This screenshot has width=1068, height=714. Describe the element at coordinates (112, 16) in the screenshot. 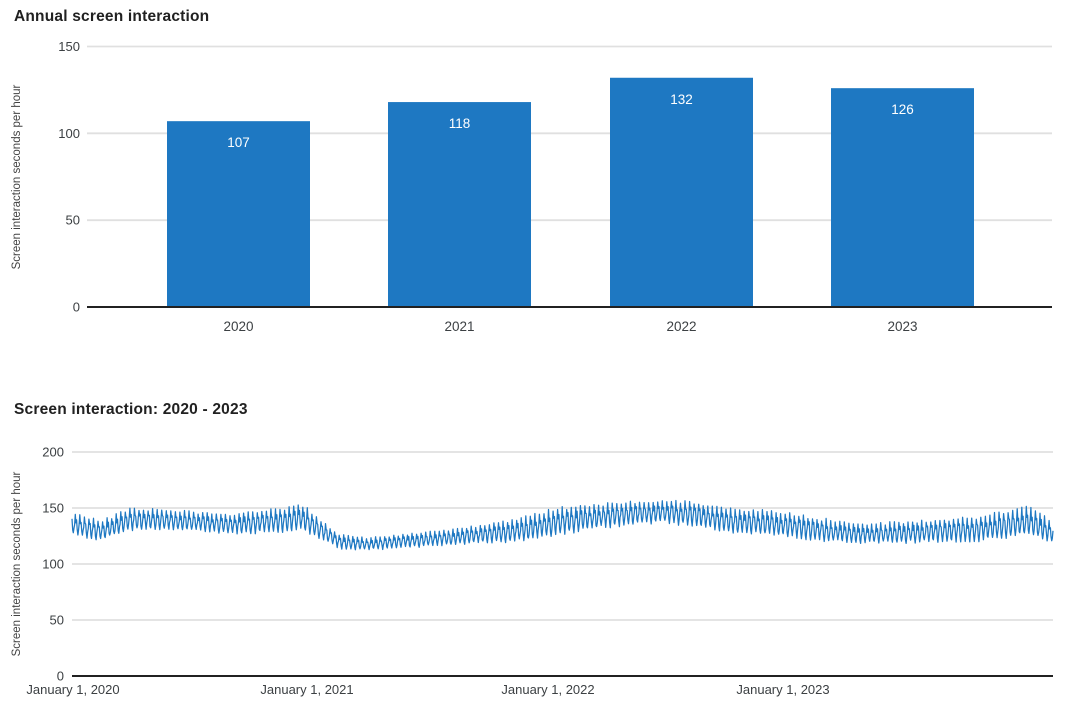

I see `bar-chart-title: Annual screen interaction` at that location.